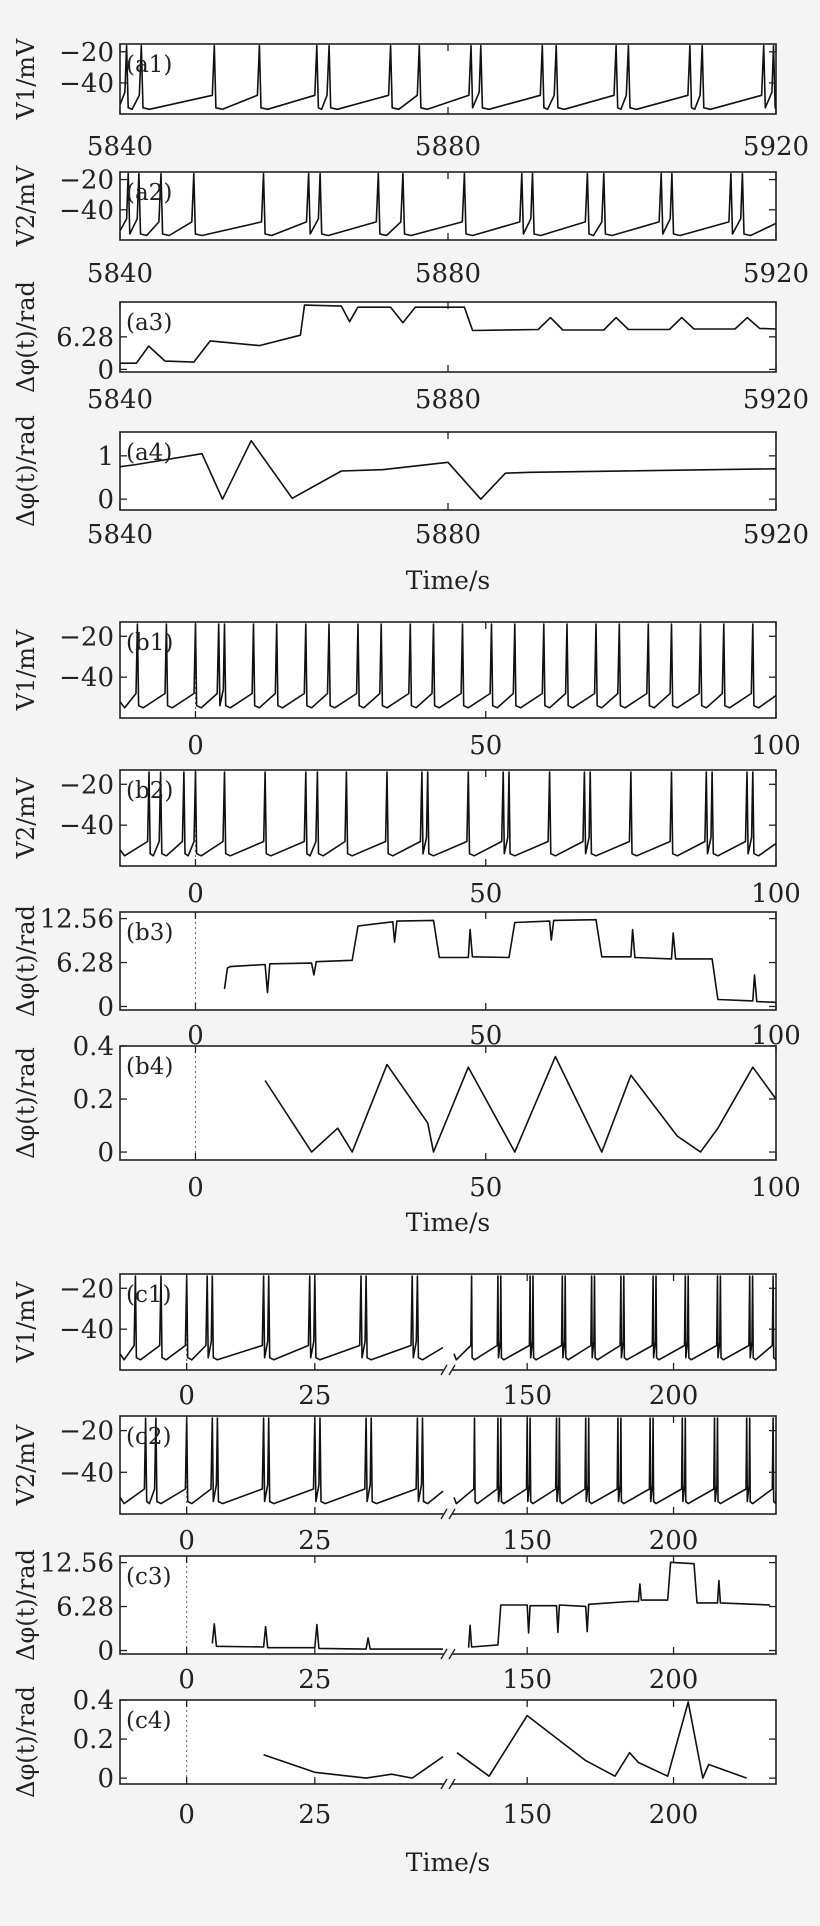  Describe the element at coordinates (148, 1295) in the screenshot. I see `panel-tag: (c1)` at that location.